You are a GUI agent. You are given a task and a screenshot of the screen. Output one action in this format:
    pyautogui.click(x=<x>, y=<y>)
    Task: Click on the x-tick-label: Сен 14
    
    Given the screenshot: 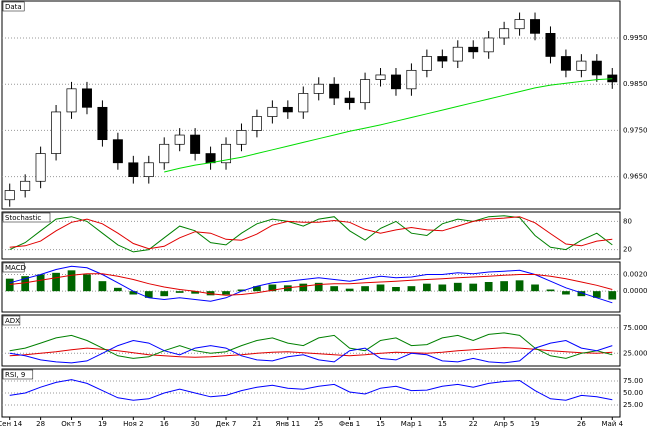 What is the action you would take?
    pyautogui.click(x=11, y=424)
    